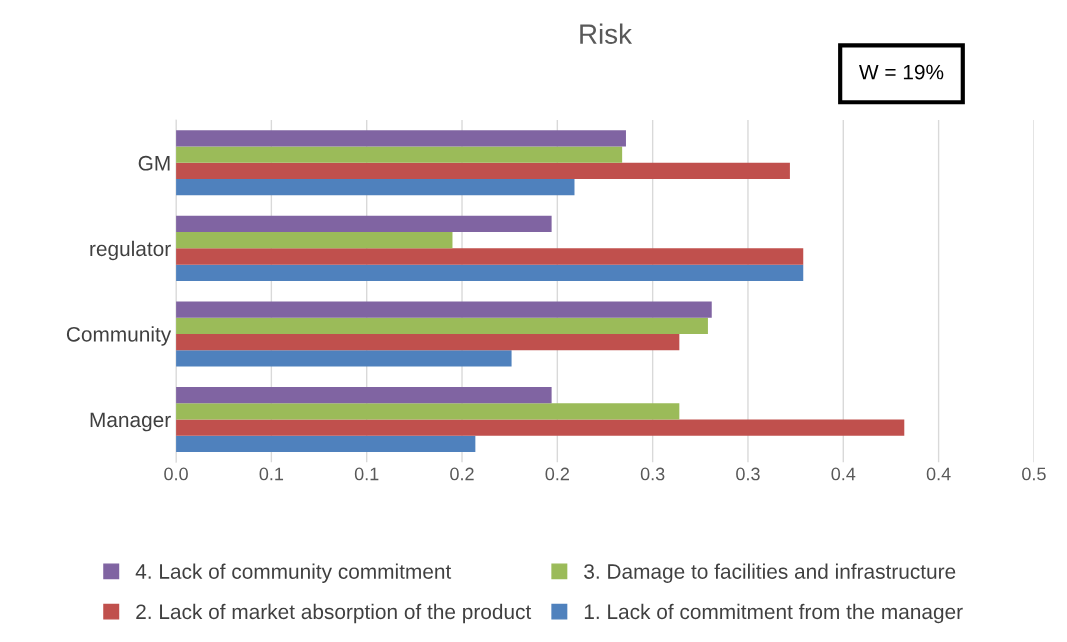  I want to click on x-tick-label: 0.5, so click(1034, 474).